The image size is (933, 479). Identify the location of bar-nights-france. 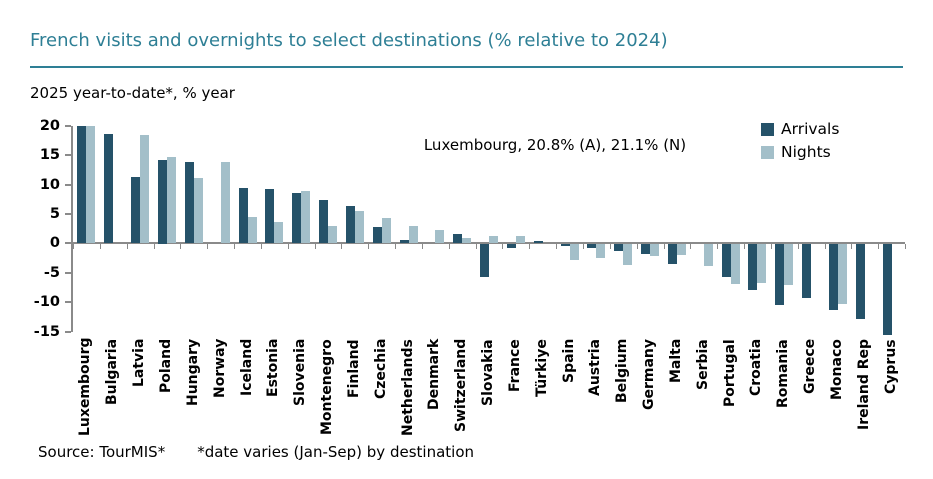
(520, 239).